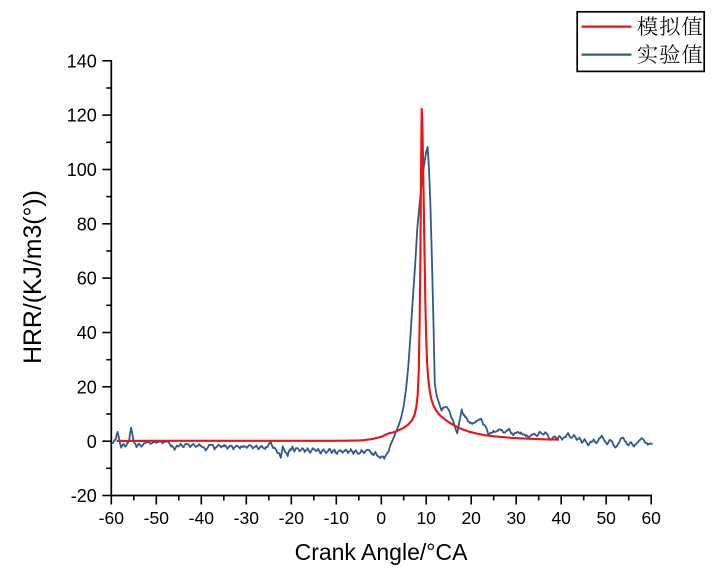  Describe the element at coordinates (33, 277) in the screenshot. I see `svg-text: HRR/(KJ/m3(°))` at that location.